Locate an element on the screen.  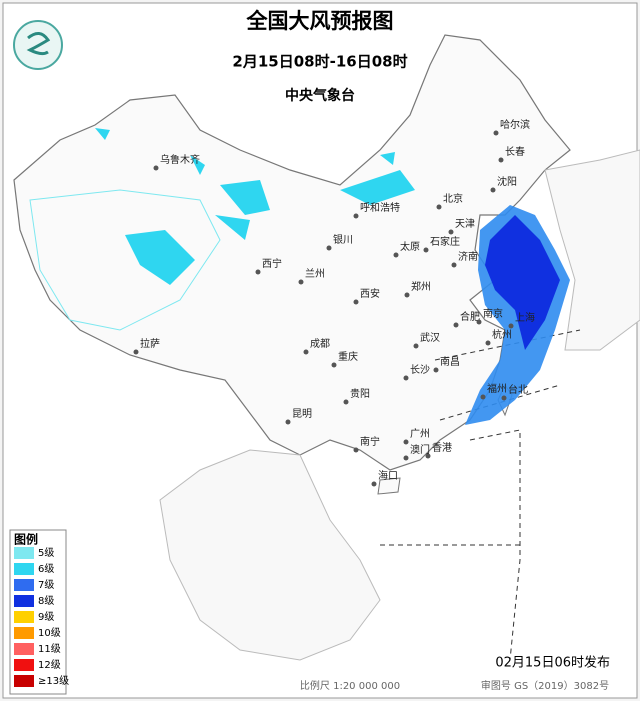
city-label: 上海 is located at coordinates (525, 317).